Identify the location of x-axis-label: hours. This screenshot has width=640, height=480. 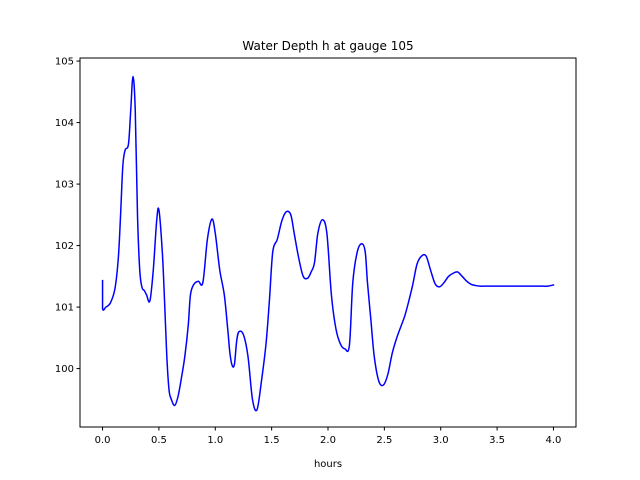
(328, 464).